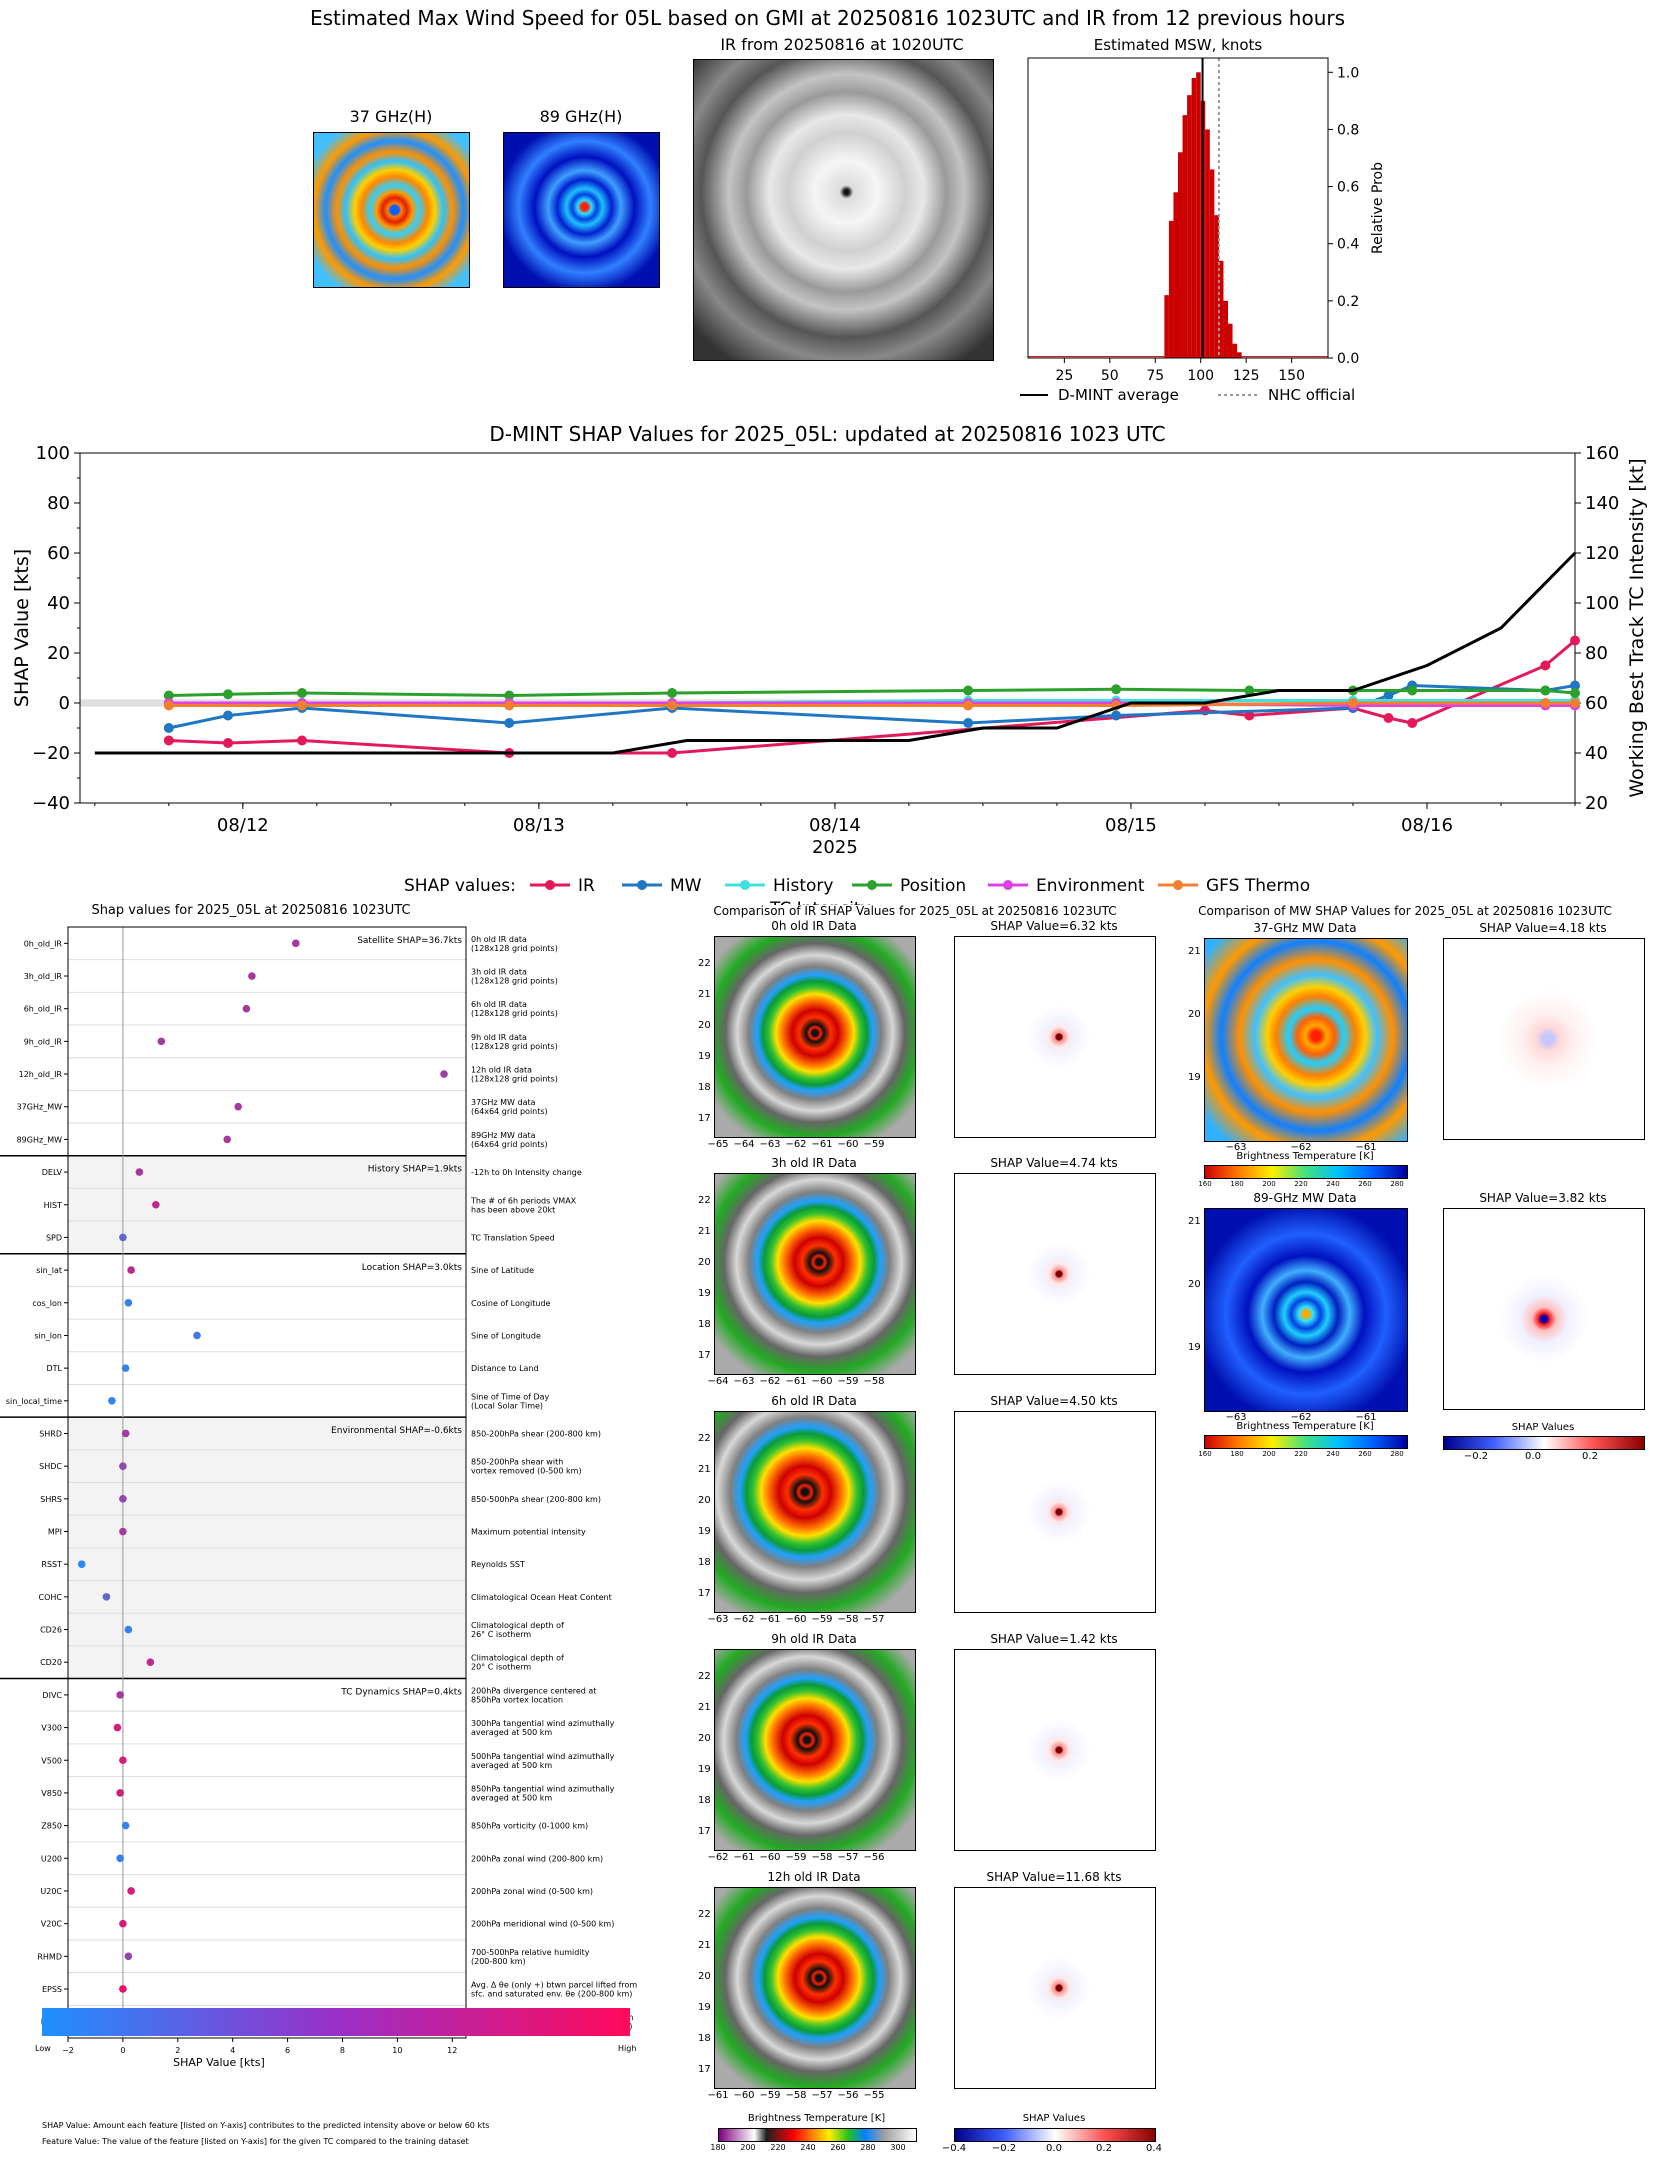 Image resolution: width=1655 pixels, height=2158 pixels. Describe the element at coordinates (503, 1135) in the screenshot. I see `feature-description: 89GHz MW data` at that location.